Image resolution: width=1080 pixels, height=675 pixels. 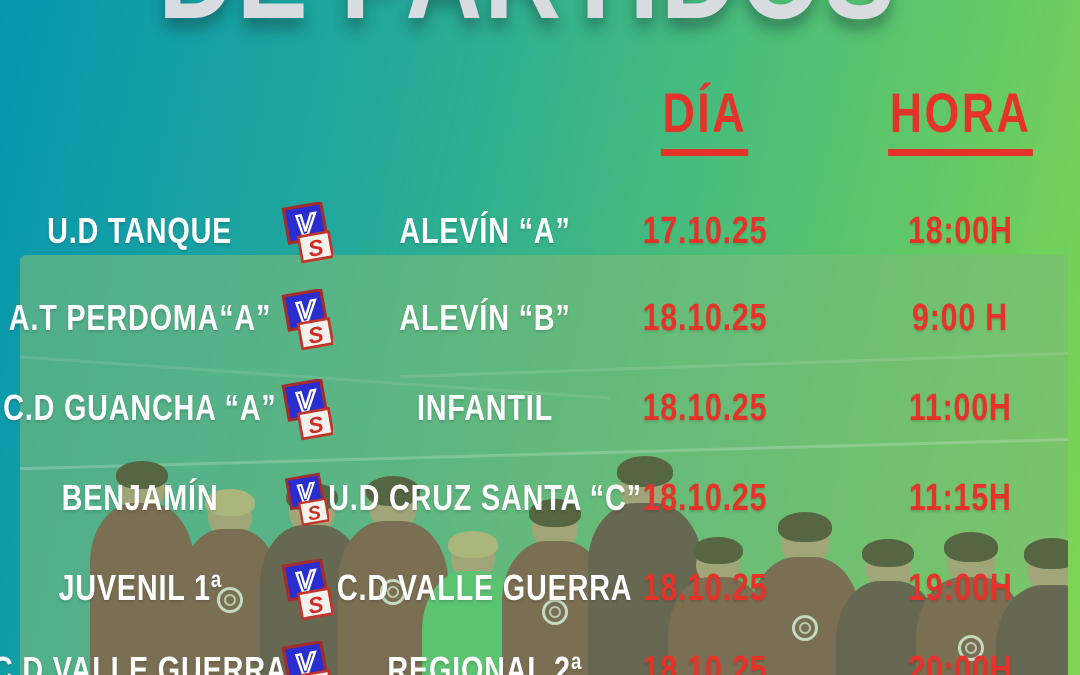 I want to click on column-header-dia: DÍA, so click(x=705, y=118).